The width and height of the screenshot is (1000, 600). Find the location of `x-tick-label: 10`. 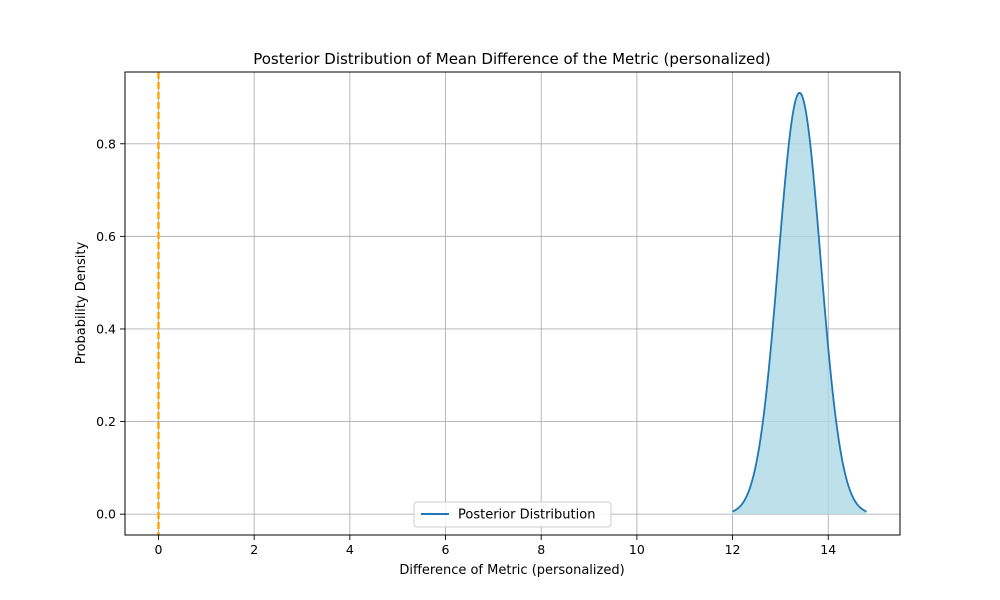

x-tick-label: 10 is located at coordinates (637, 549).